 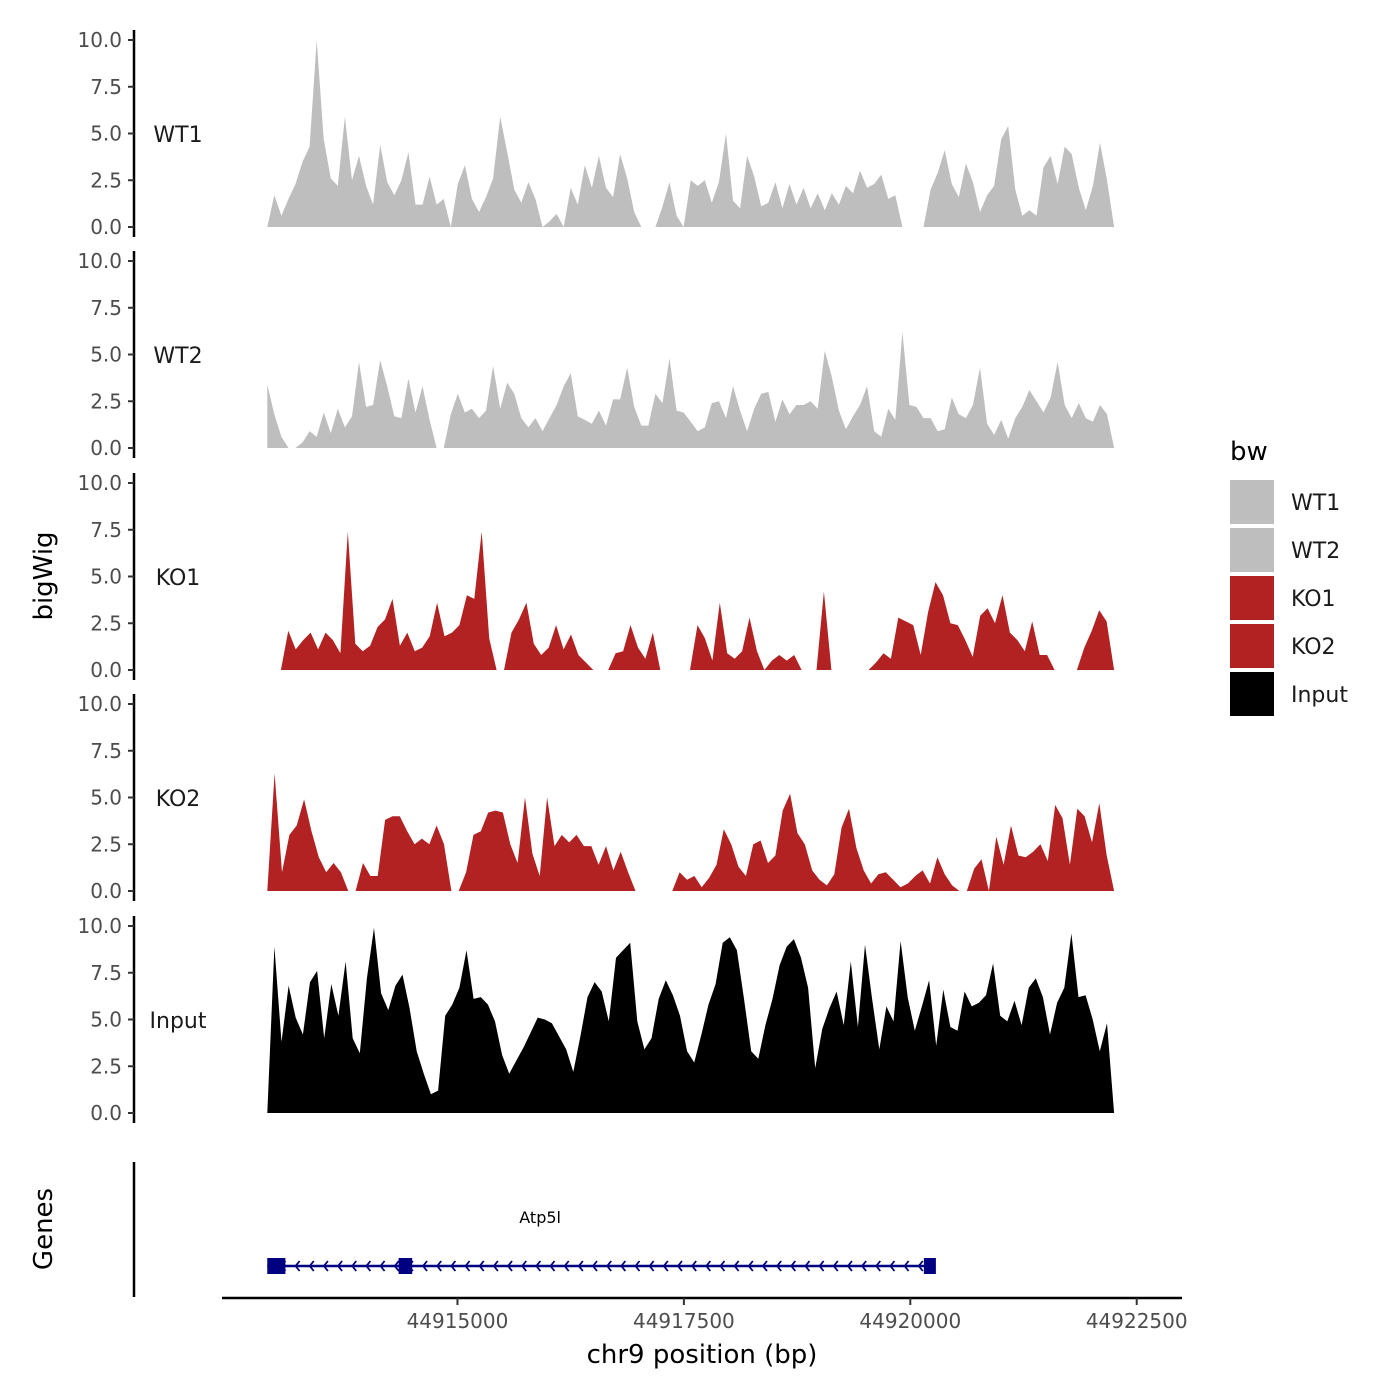 What do you see at coordinates (797, 1315) in the screenshot?
I see `x-axis-ticks: 44915000 44917500 44920000 44922500` at bounding box center [797, 1315].